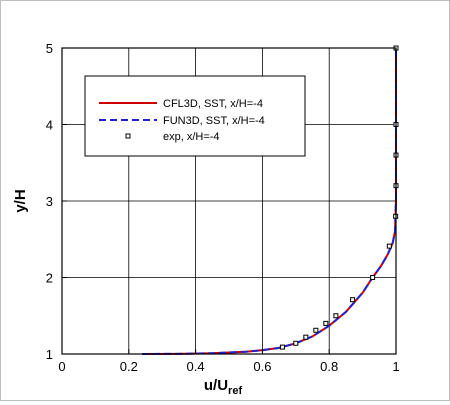  What do you see at coordinates (196, 366) in the screenshot?
I see `x-tick-label: 0.4` at bounding box center [196, 366].